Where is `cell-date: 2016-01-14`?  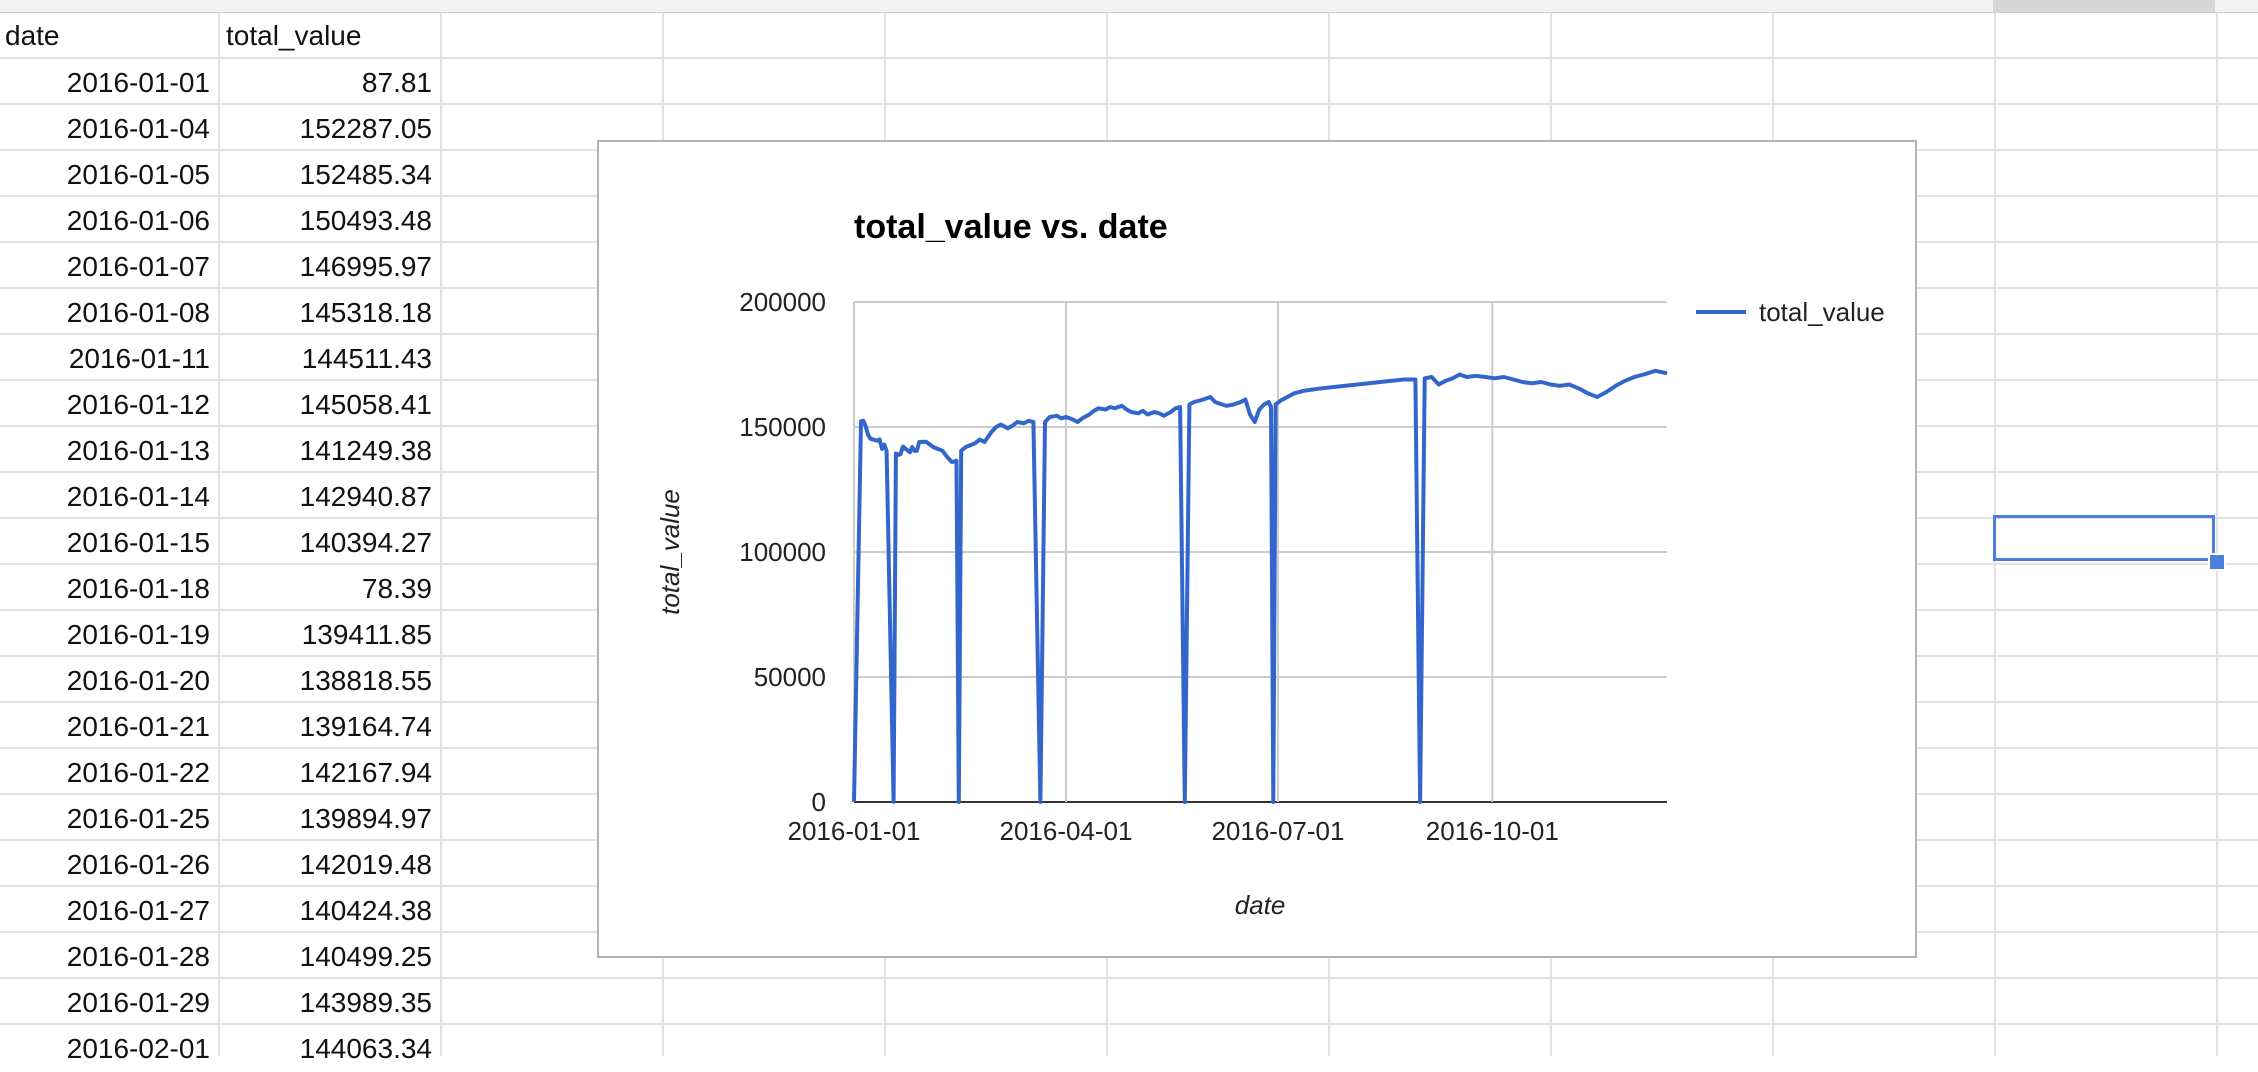
cell-date: 2016-01-14 is located at coordinates (138, 496).